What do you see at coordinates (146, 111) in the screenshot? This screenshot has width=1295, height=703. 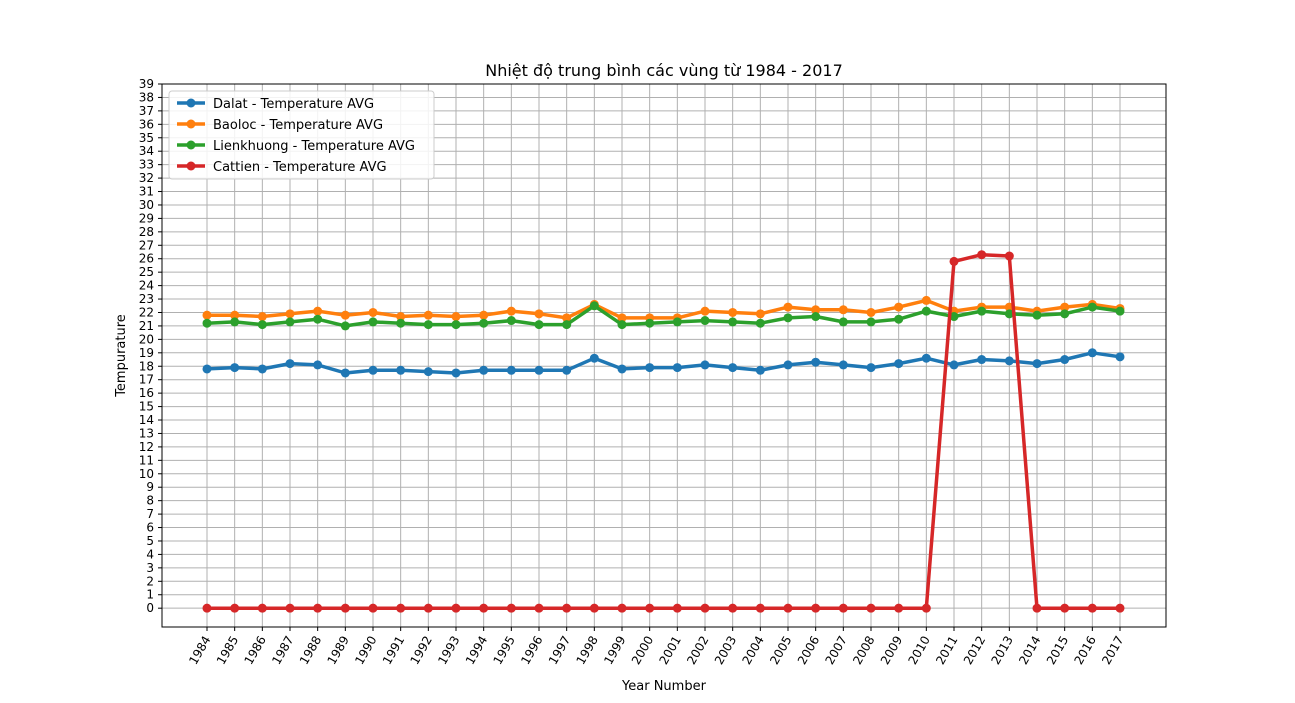 I see `y-tick-label: 37` at bounding box center [146, 111].